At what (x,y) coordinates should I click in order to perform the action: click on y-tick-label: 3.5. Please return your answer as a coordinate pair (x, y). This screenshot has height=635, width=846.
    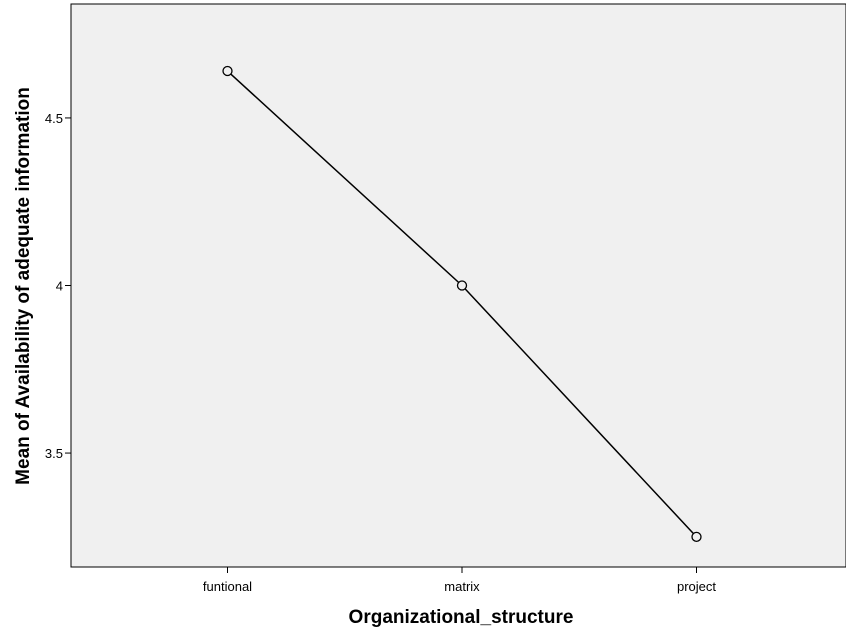
    Looking at the image, I should click on (54, 453).